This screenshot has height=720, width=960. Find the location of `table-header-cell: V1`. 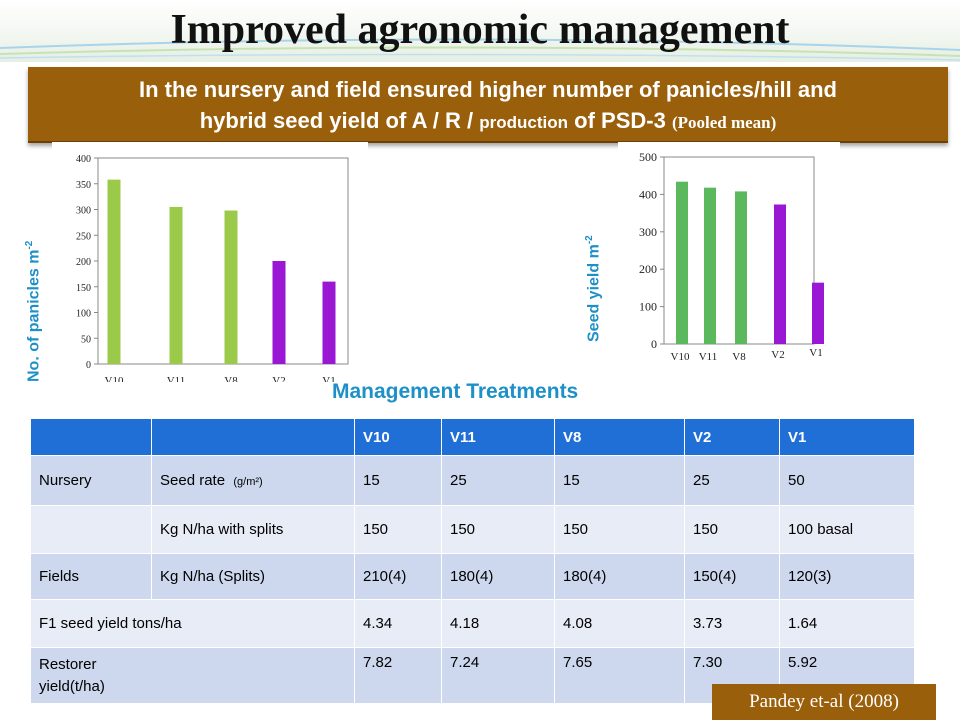

table-header-cell: V1 is located at coordinates (847, 437).